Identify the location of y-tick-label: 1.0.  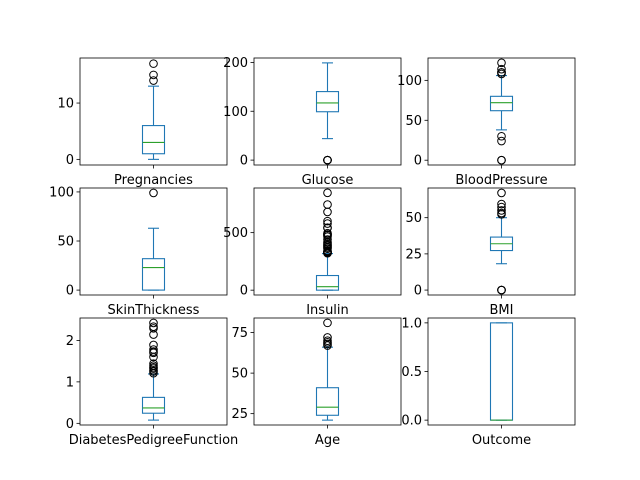
(411, 323).